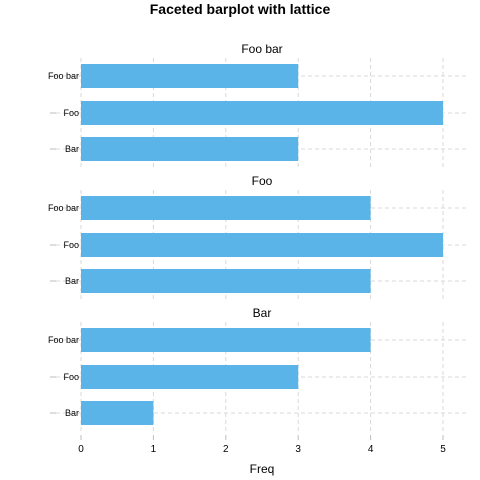  What do you see at coordinates (226, 449) in the screenshot?
I see `x-tick-label: 2` at bounding box center [226, 449].